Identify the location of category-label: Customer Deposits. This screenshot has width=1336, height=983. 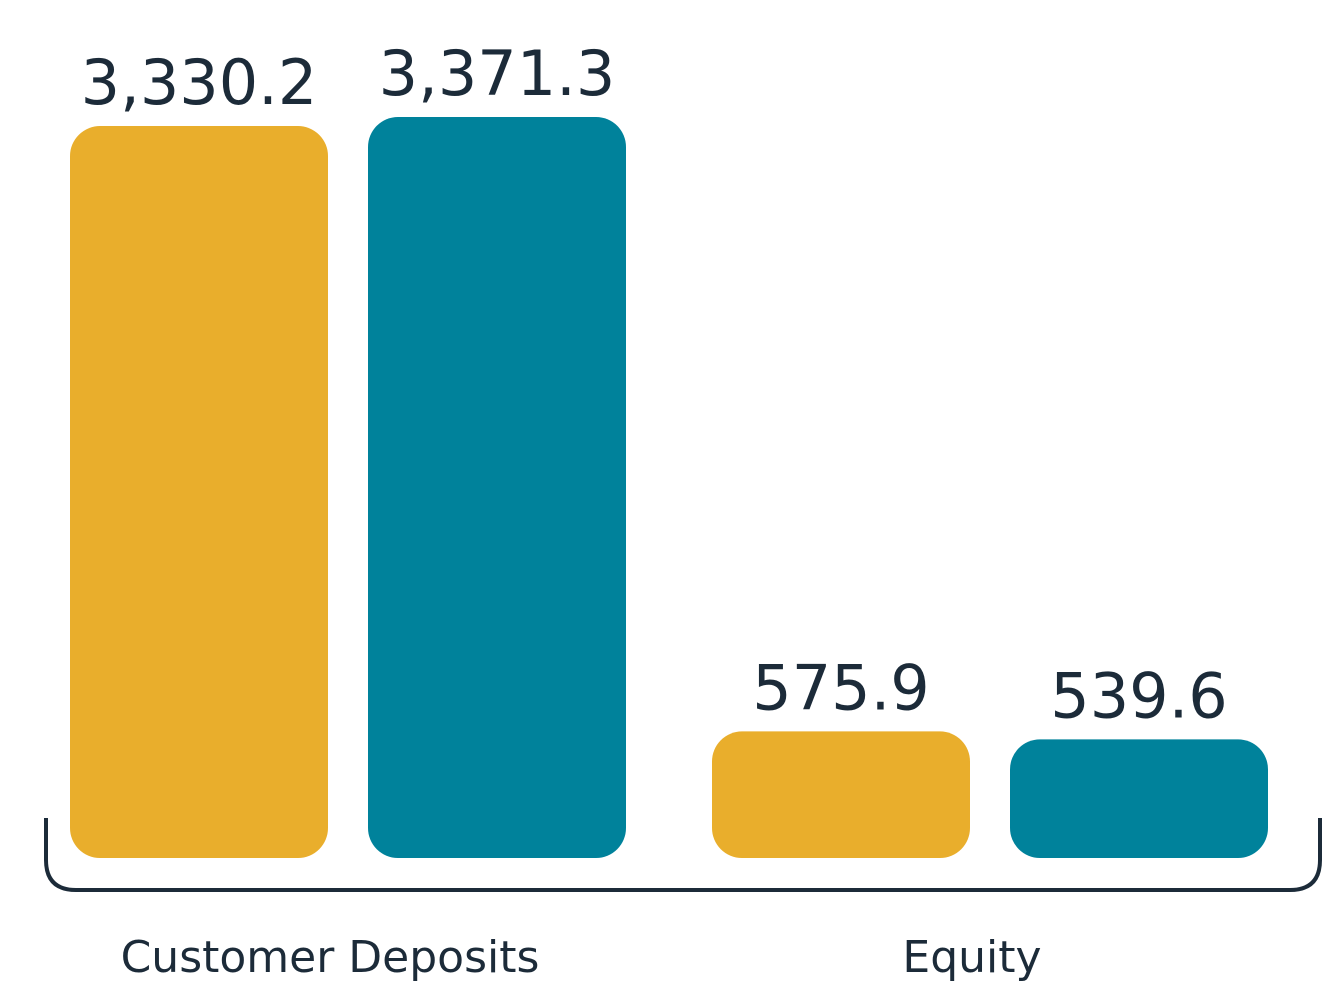
(330, 957).